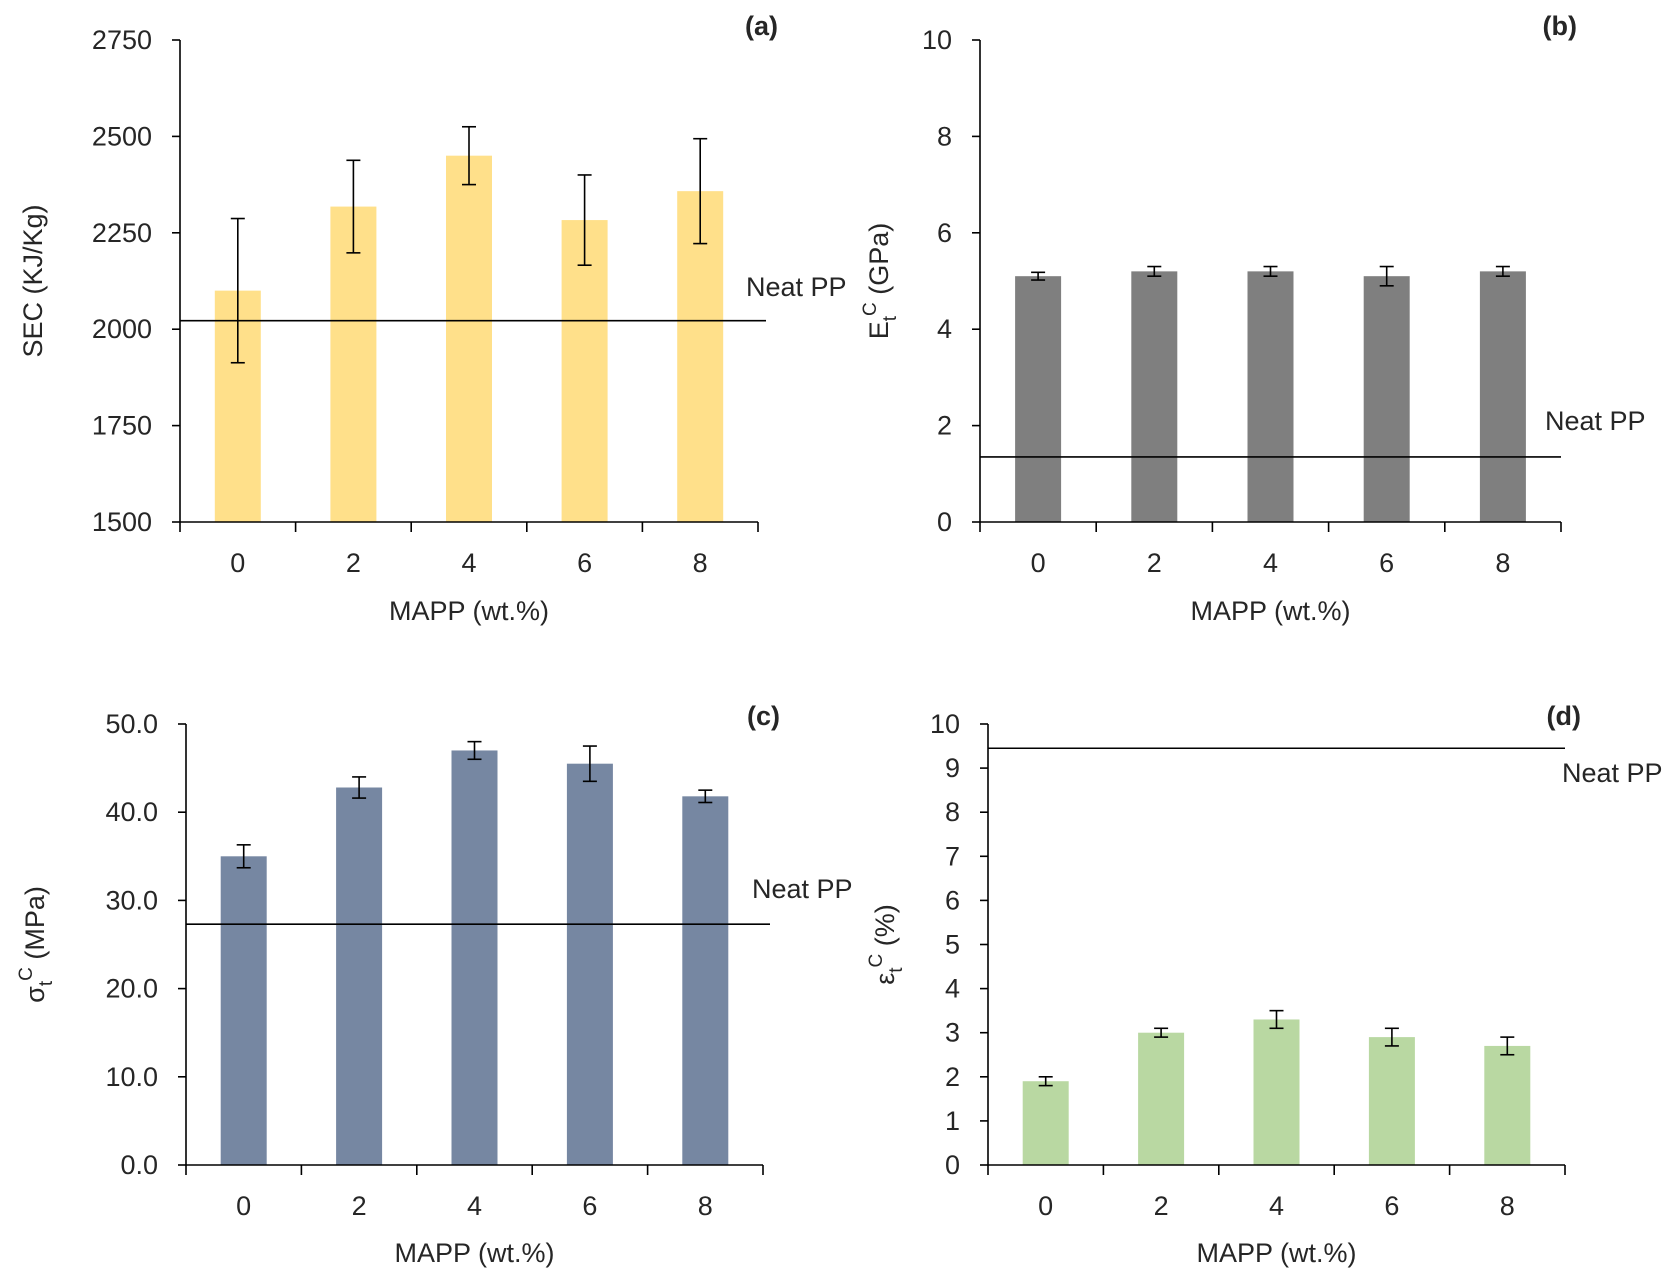  What do you see at coordinates (952, 856) in the screenshot?
I see `y-tick-label: 7` at bounding box center [952, 856].